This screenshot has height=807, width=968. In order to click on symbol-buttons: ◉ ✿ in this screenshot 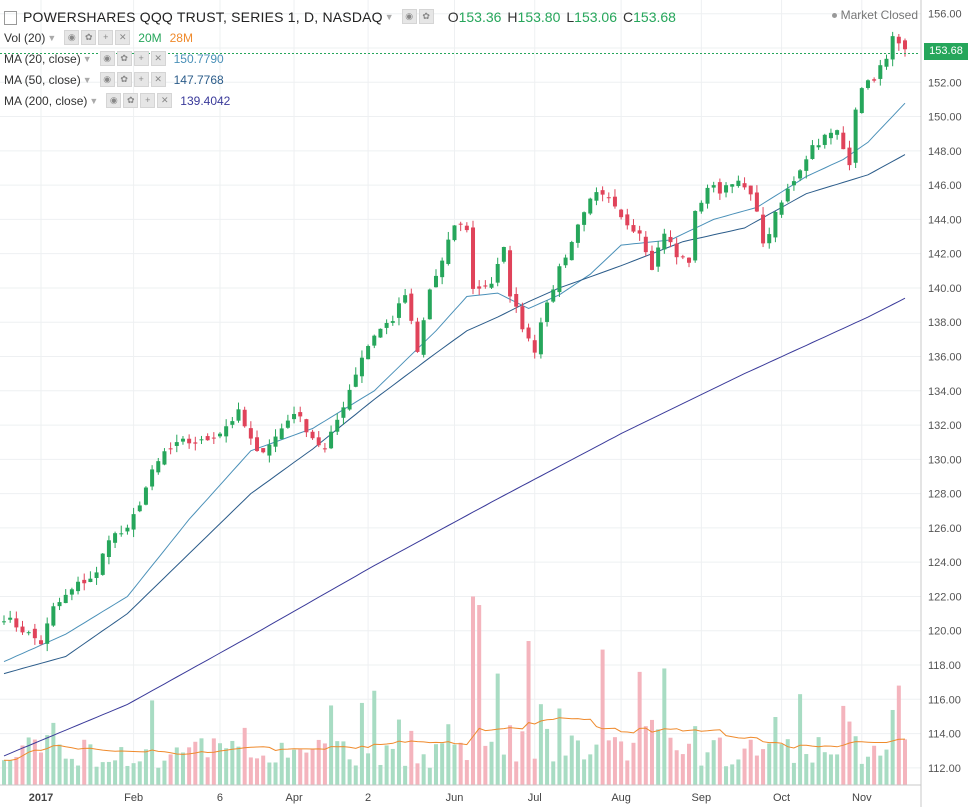, I will do `click(417, 16)`.